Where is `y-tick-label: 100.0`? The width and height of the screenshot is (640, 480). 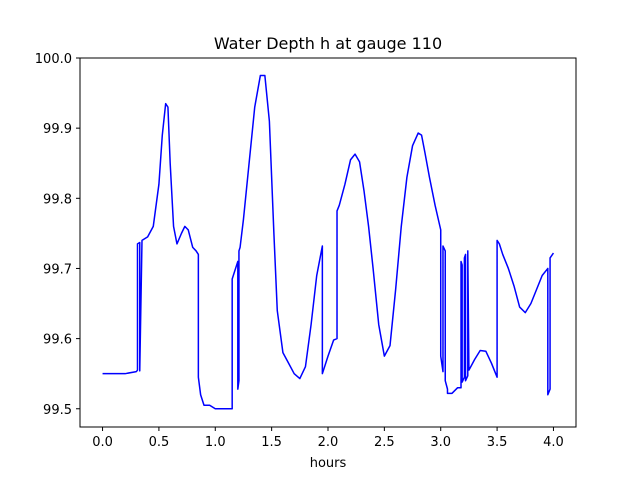
y-tick-label: 100.0 is located at coordinates (53, 59).